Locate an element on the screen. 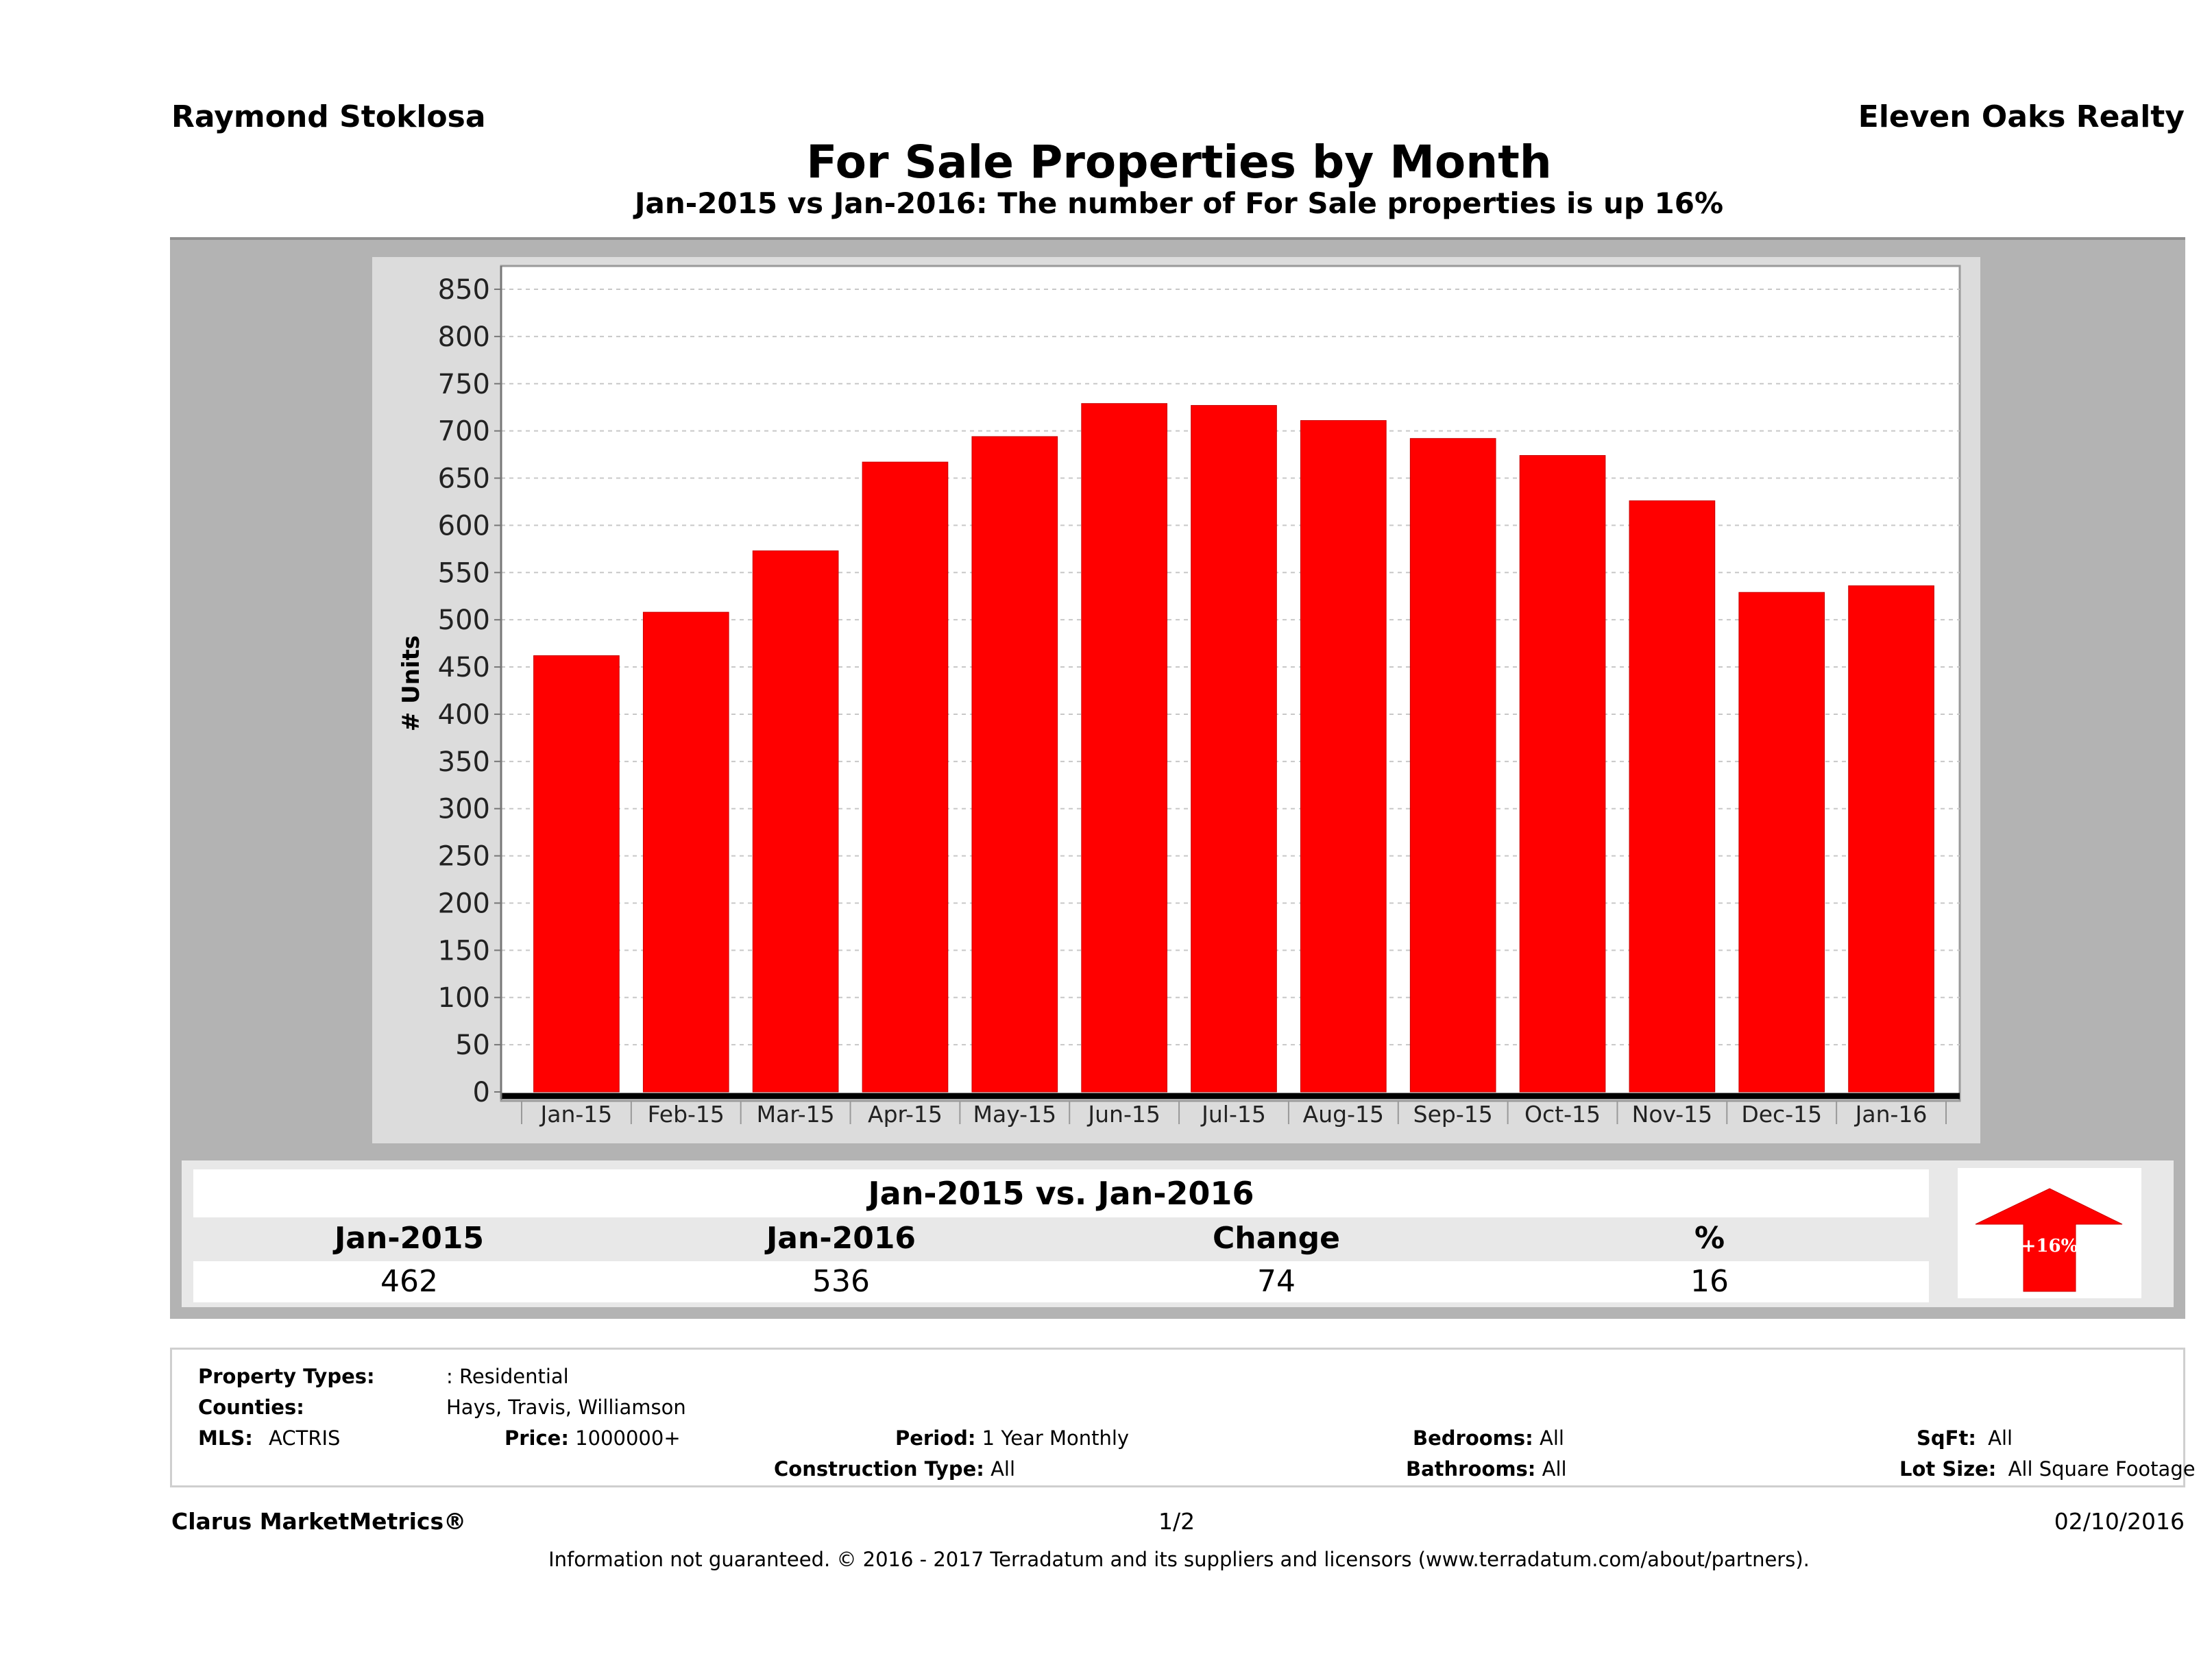  y-tick-label: 550 is located at coordinates (464, 573).